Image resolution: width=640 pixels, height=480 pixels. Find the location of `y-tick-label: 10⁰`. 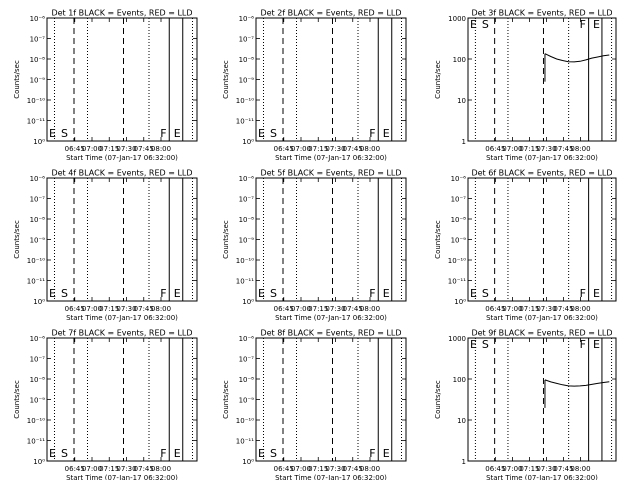

y-tick-label: 10⁰ is located at coordinates (248, 302).